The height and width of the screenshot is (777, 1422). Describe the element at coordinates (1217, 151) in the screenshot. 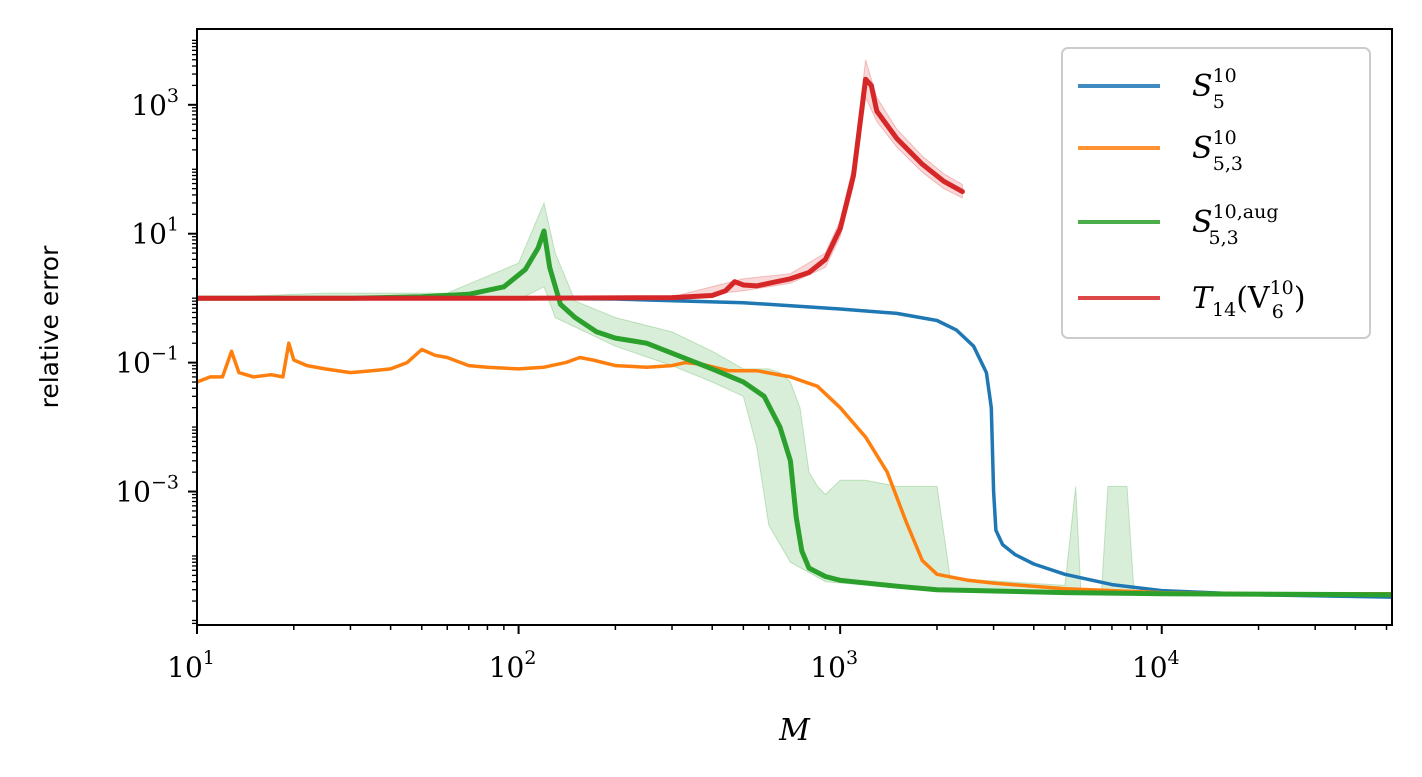

I see `legend-label: S10 5,3` at that location.